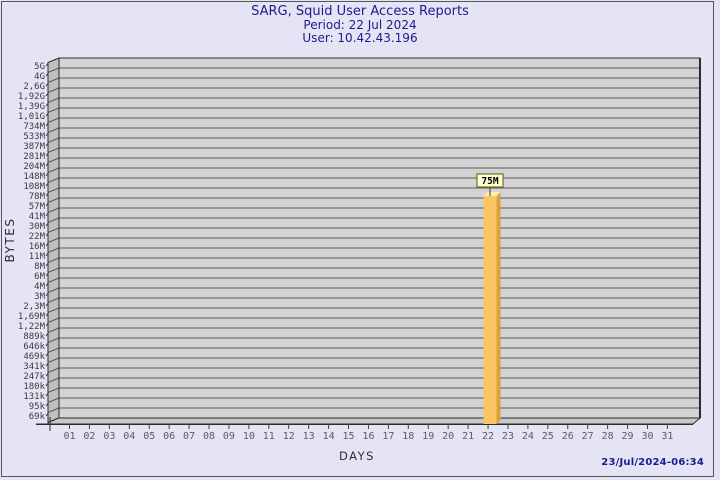 This screenshot has width=720, height=480. What do you see at coordinates (32, 327) in the screenshot?
I see `y-axis-tick-label: 1,22M` at bounding box center [32, 327].